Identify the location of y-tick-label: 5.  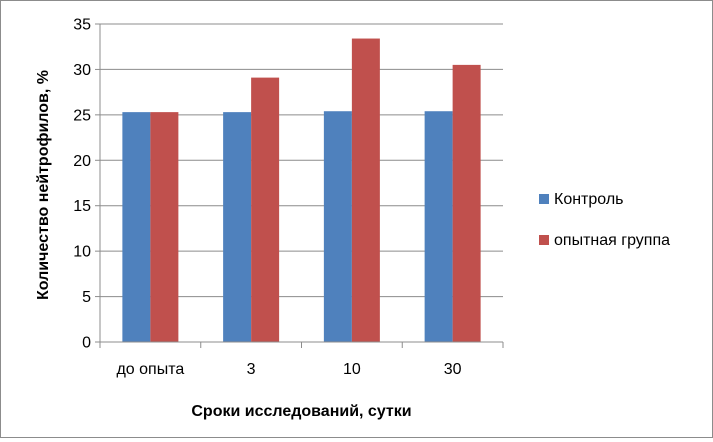
(86, 297).